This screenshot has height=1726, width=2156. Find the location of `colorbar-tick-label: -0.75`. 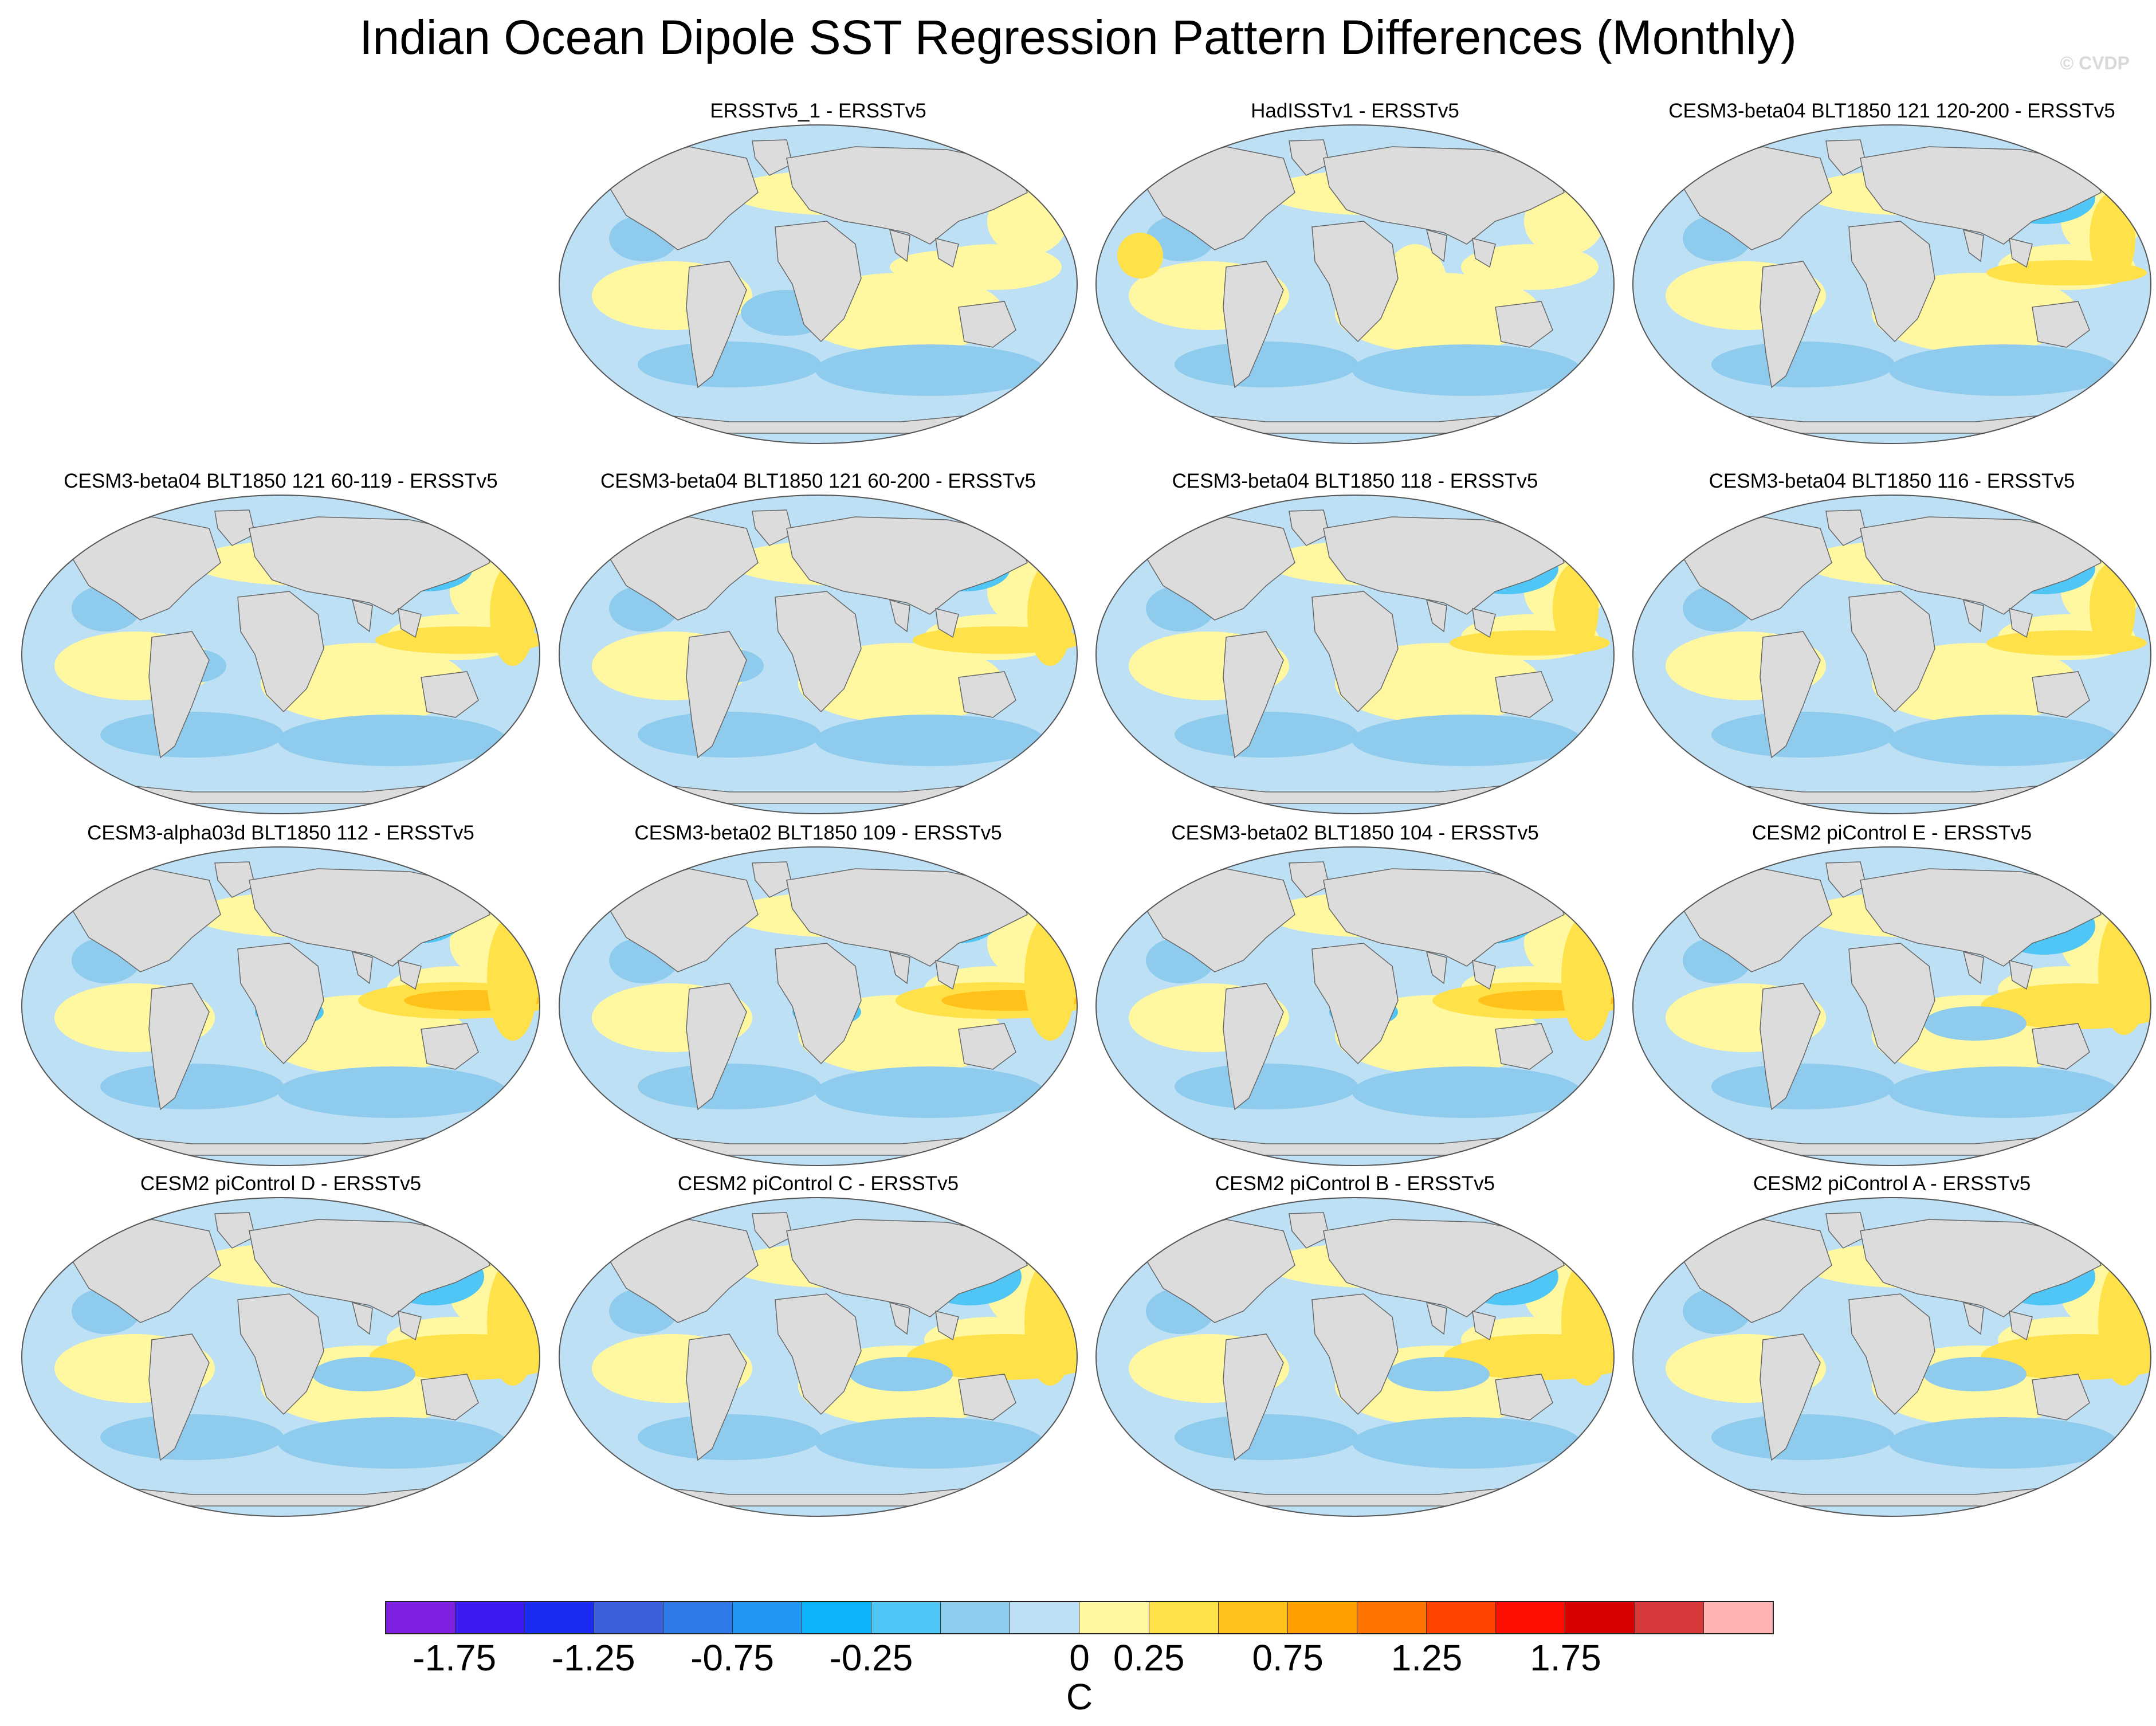

colorbar-tick-label: -0.75 is located at coordinates (732, 1657).